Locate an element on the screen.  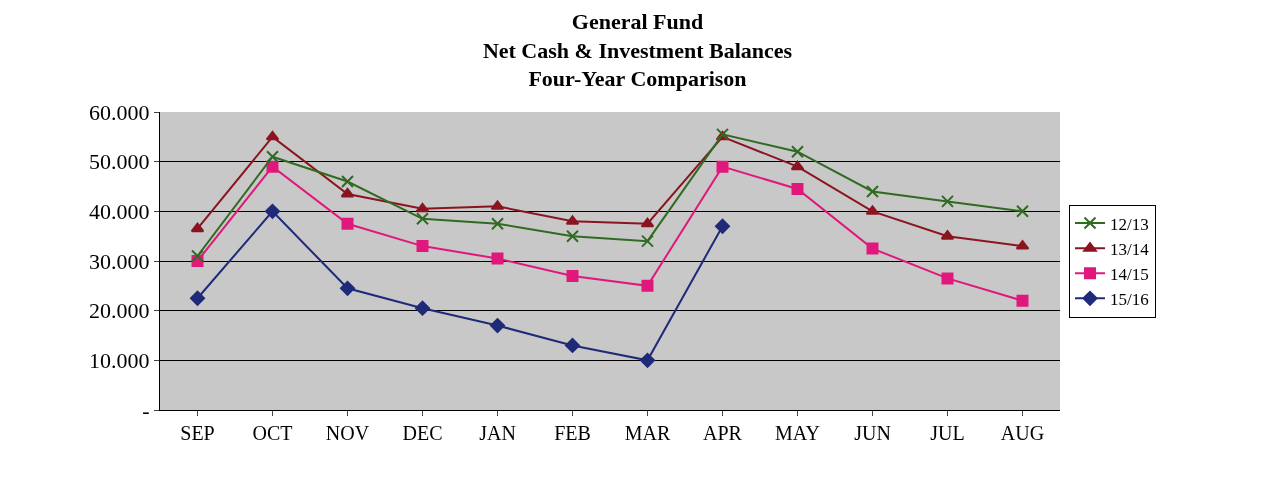
y-tick-label: 20.000 is located at coordinates (119, 311).